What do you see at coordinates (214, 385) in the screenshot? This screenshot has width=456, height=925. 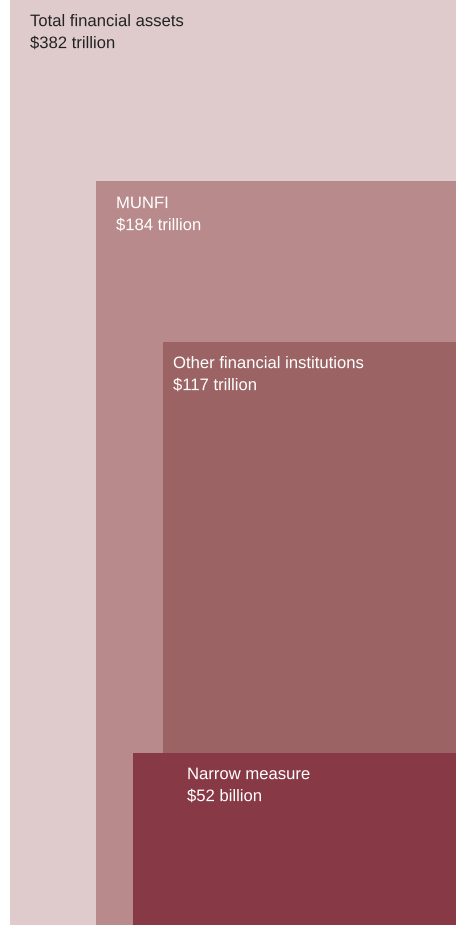 I see `data-label: $117 trillion` at bounding box center [214, 385].